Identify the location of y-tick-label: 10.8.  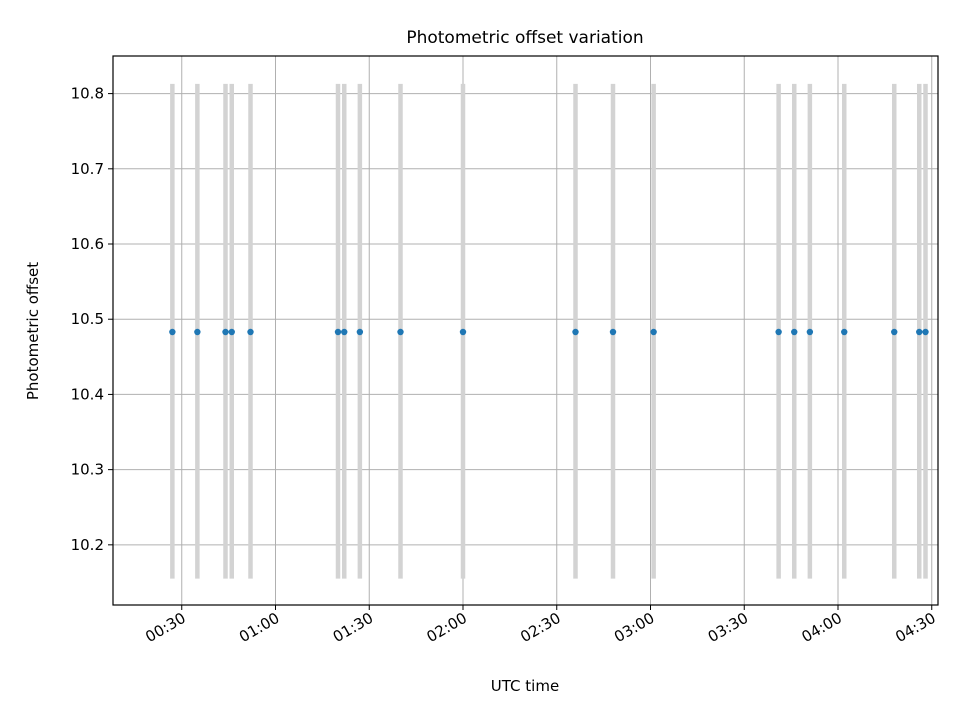
(87, 94).